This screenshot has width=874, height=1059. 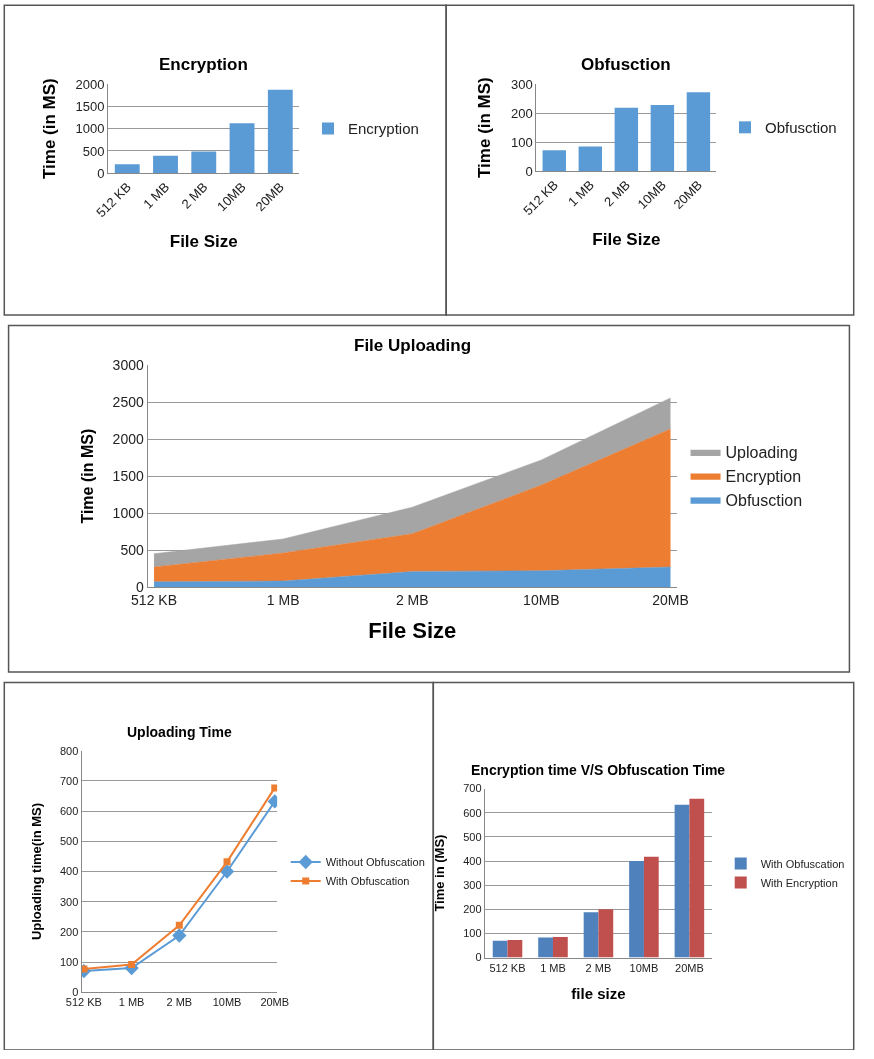 I want to click on y-axis-title: Uploading time(in MS), so click(x=36, y=871).